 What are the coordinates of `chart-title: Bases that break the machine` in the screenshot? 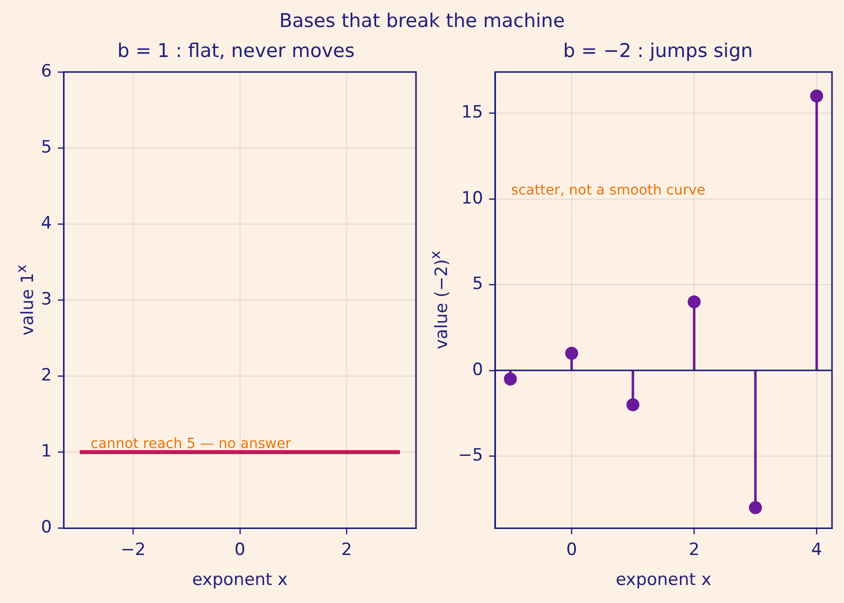 It's located at (422, 21).